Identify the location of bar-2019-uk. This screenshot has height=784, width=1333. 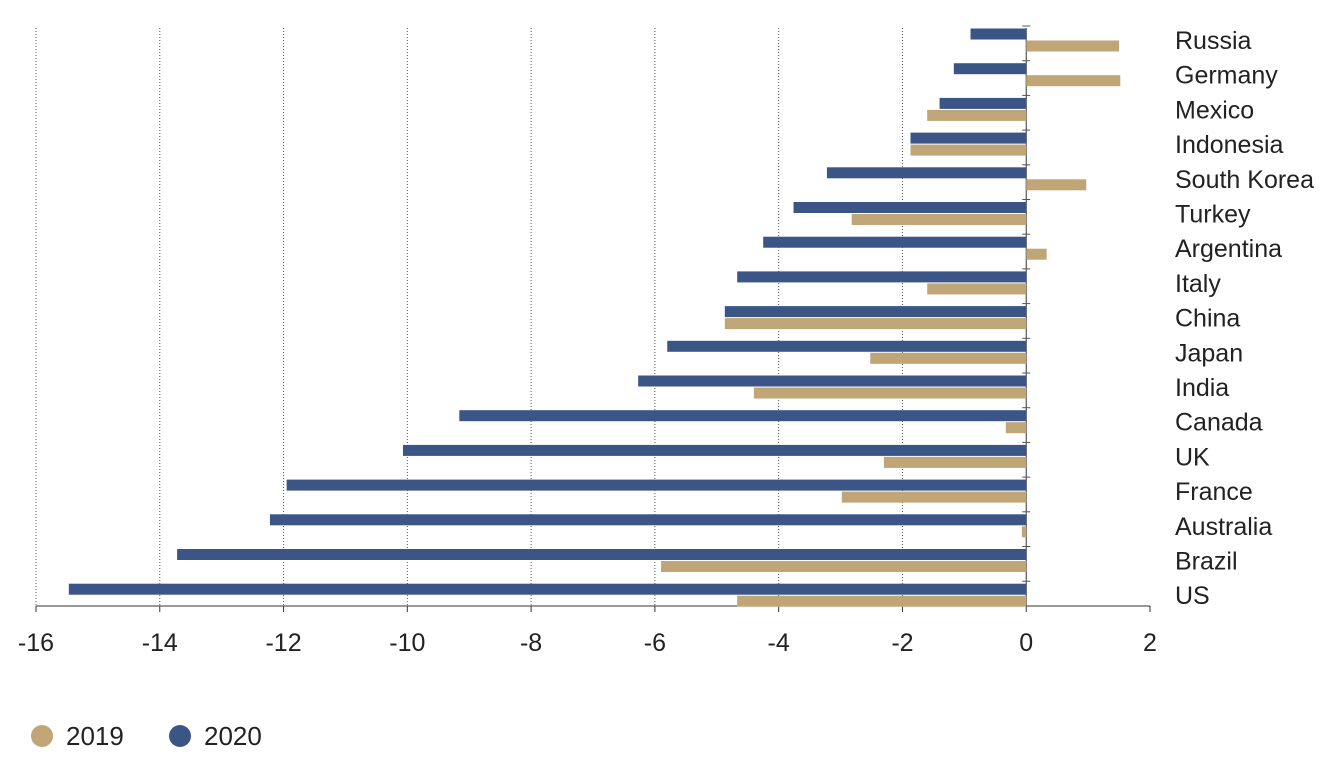
(955, 462).